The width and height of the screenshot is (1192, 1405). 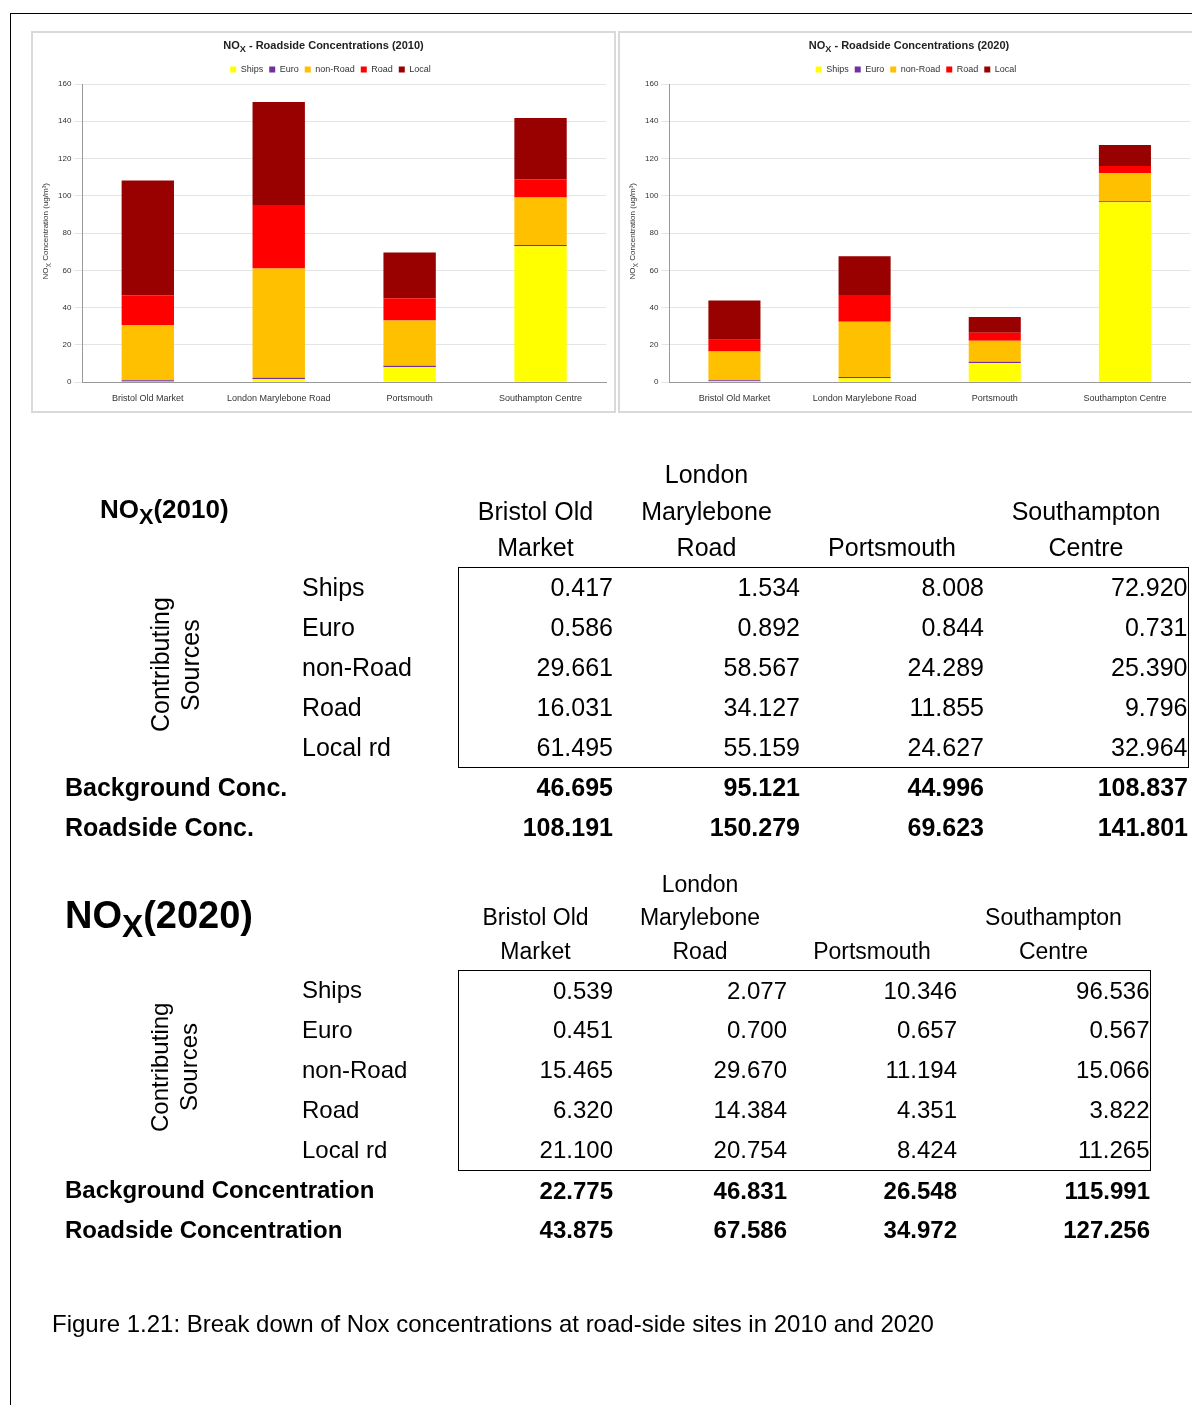 What do you see at coordinates (749, 1110) in the screenshot?
I see `text: 14.384` at bounding box center [749, 1110].